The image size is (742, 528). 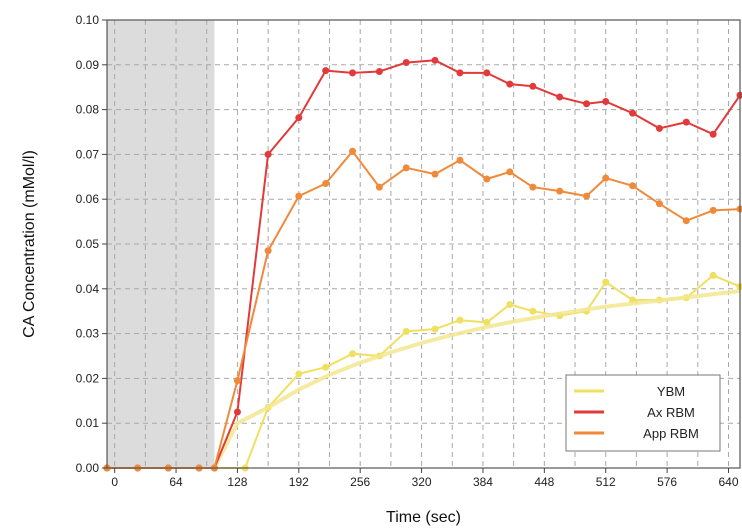 I want to click on y-tick-label: 0.09, so click(x=88, y=65).